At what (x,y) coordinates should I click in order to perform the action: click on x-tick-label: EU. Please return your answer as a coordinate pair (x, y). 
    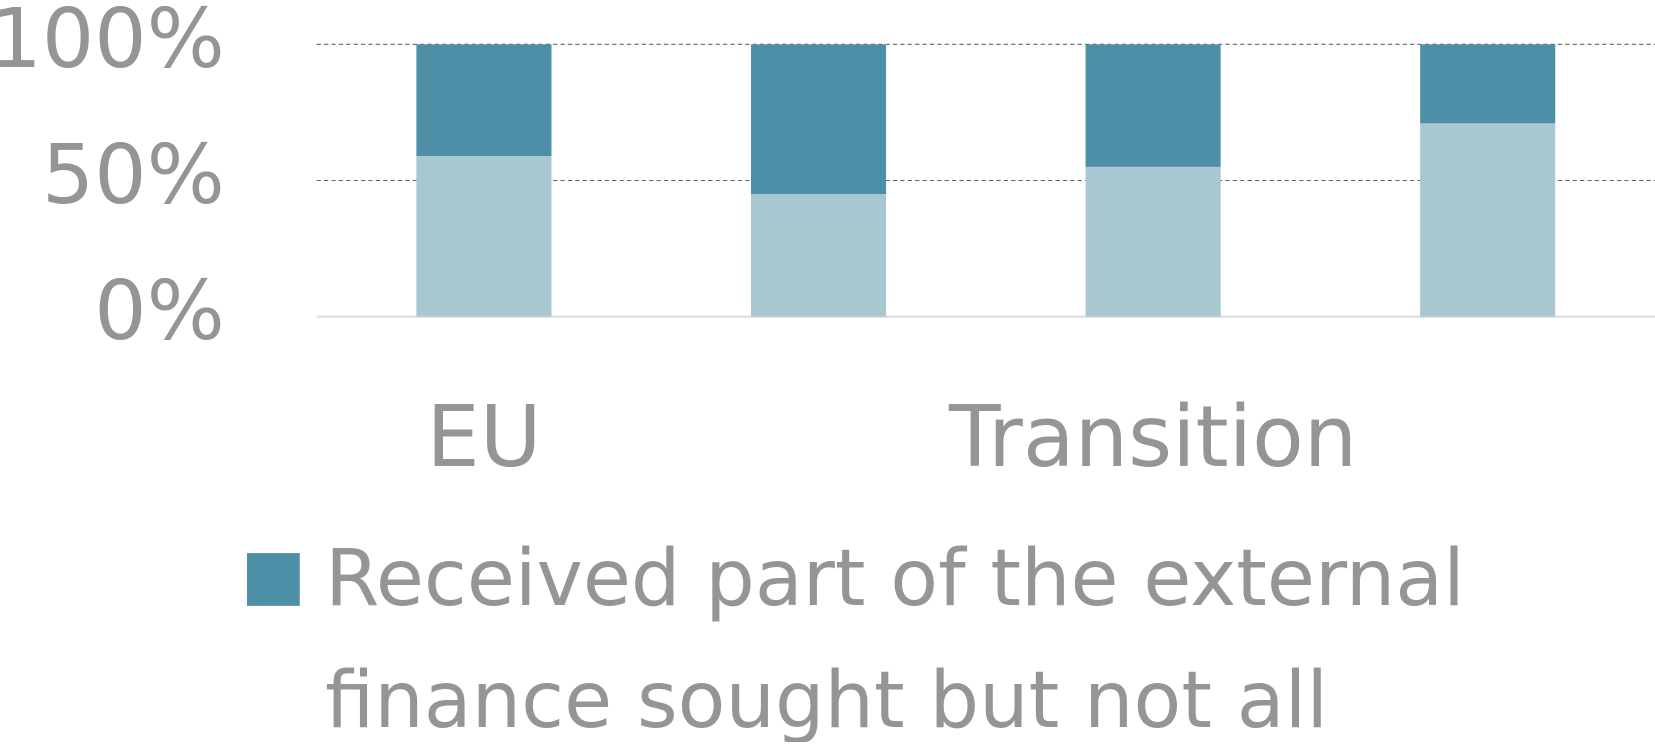
    Looking at the image, I should click on (483, 437).